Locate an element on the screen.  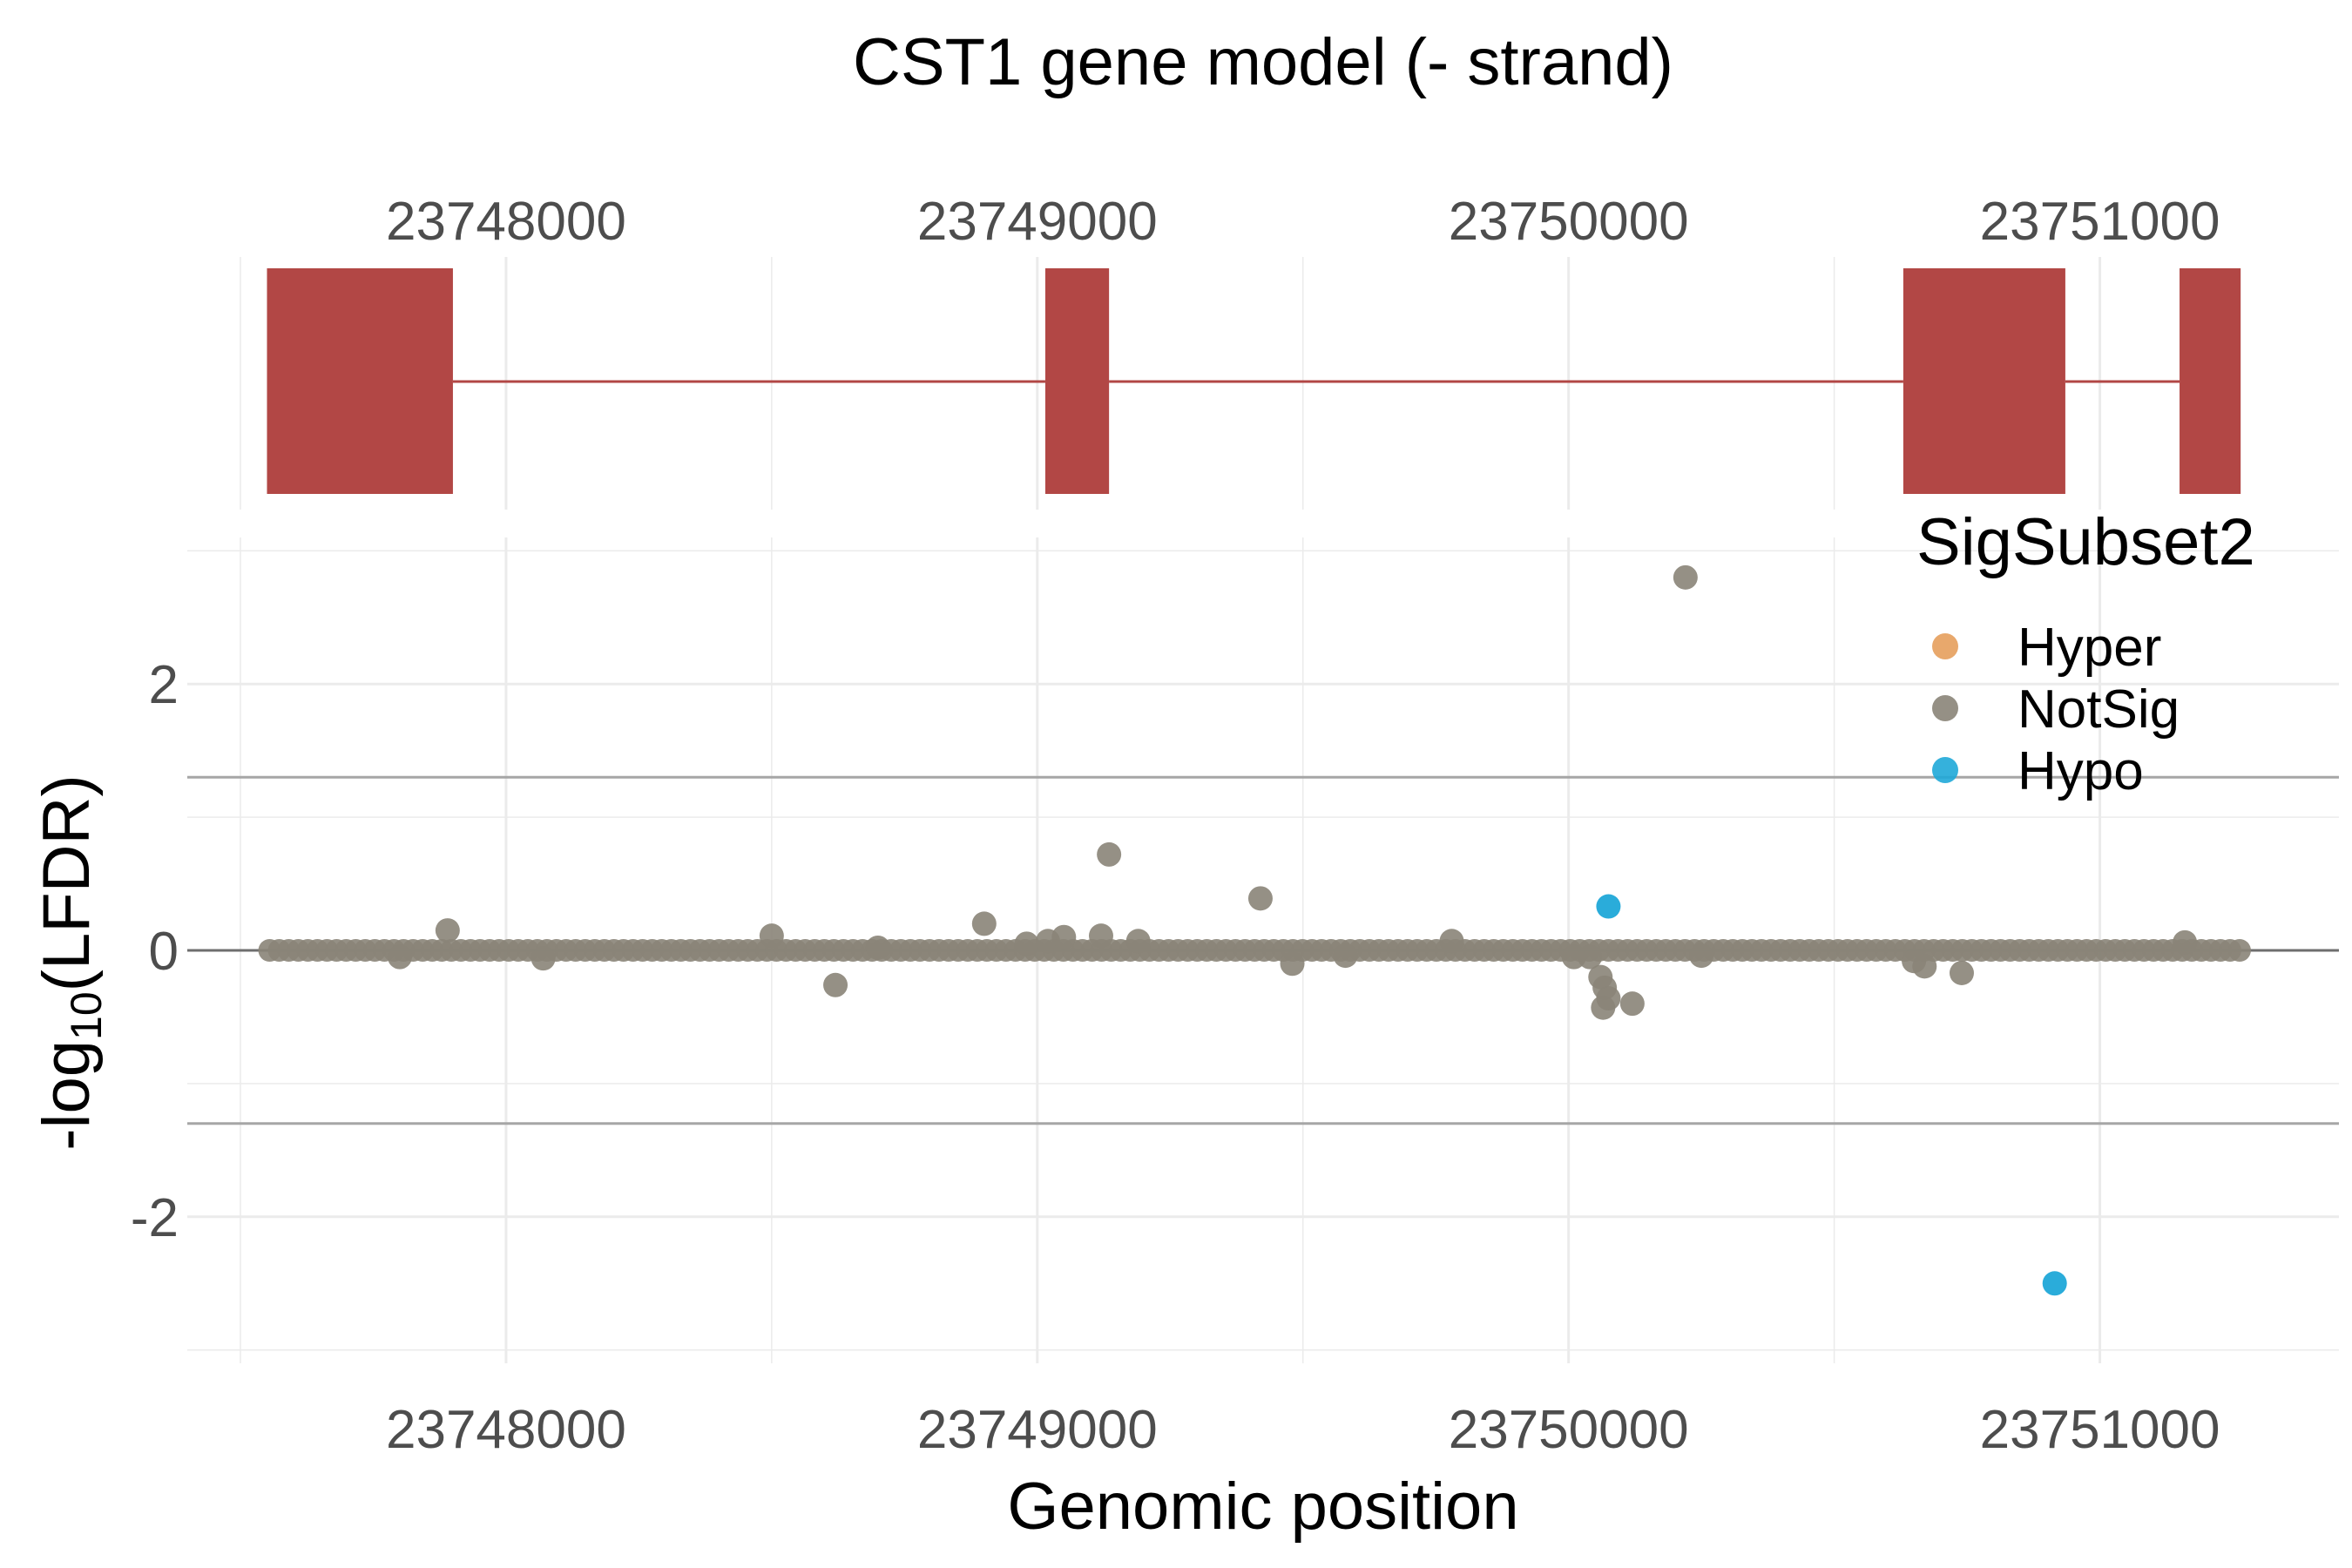
x-tick-label: 23748000 is located at coordinates (506, 1430).